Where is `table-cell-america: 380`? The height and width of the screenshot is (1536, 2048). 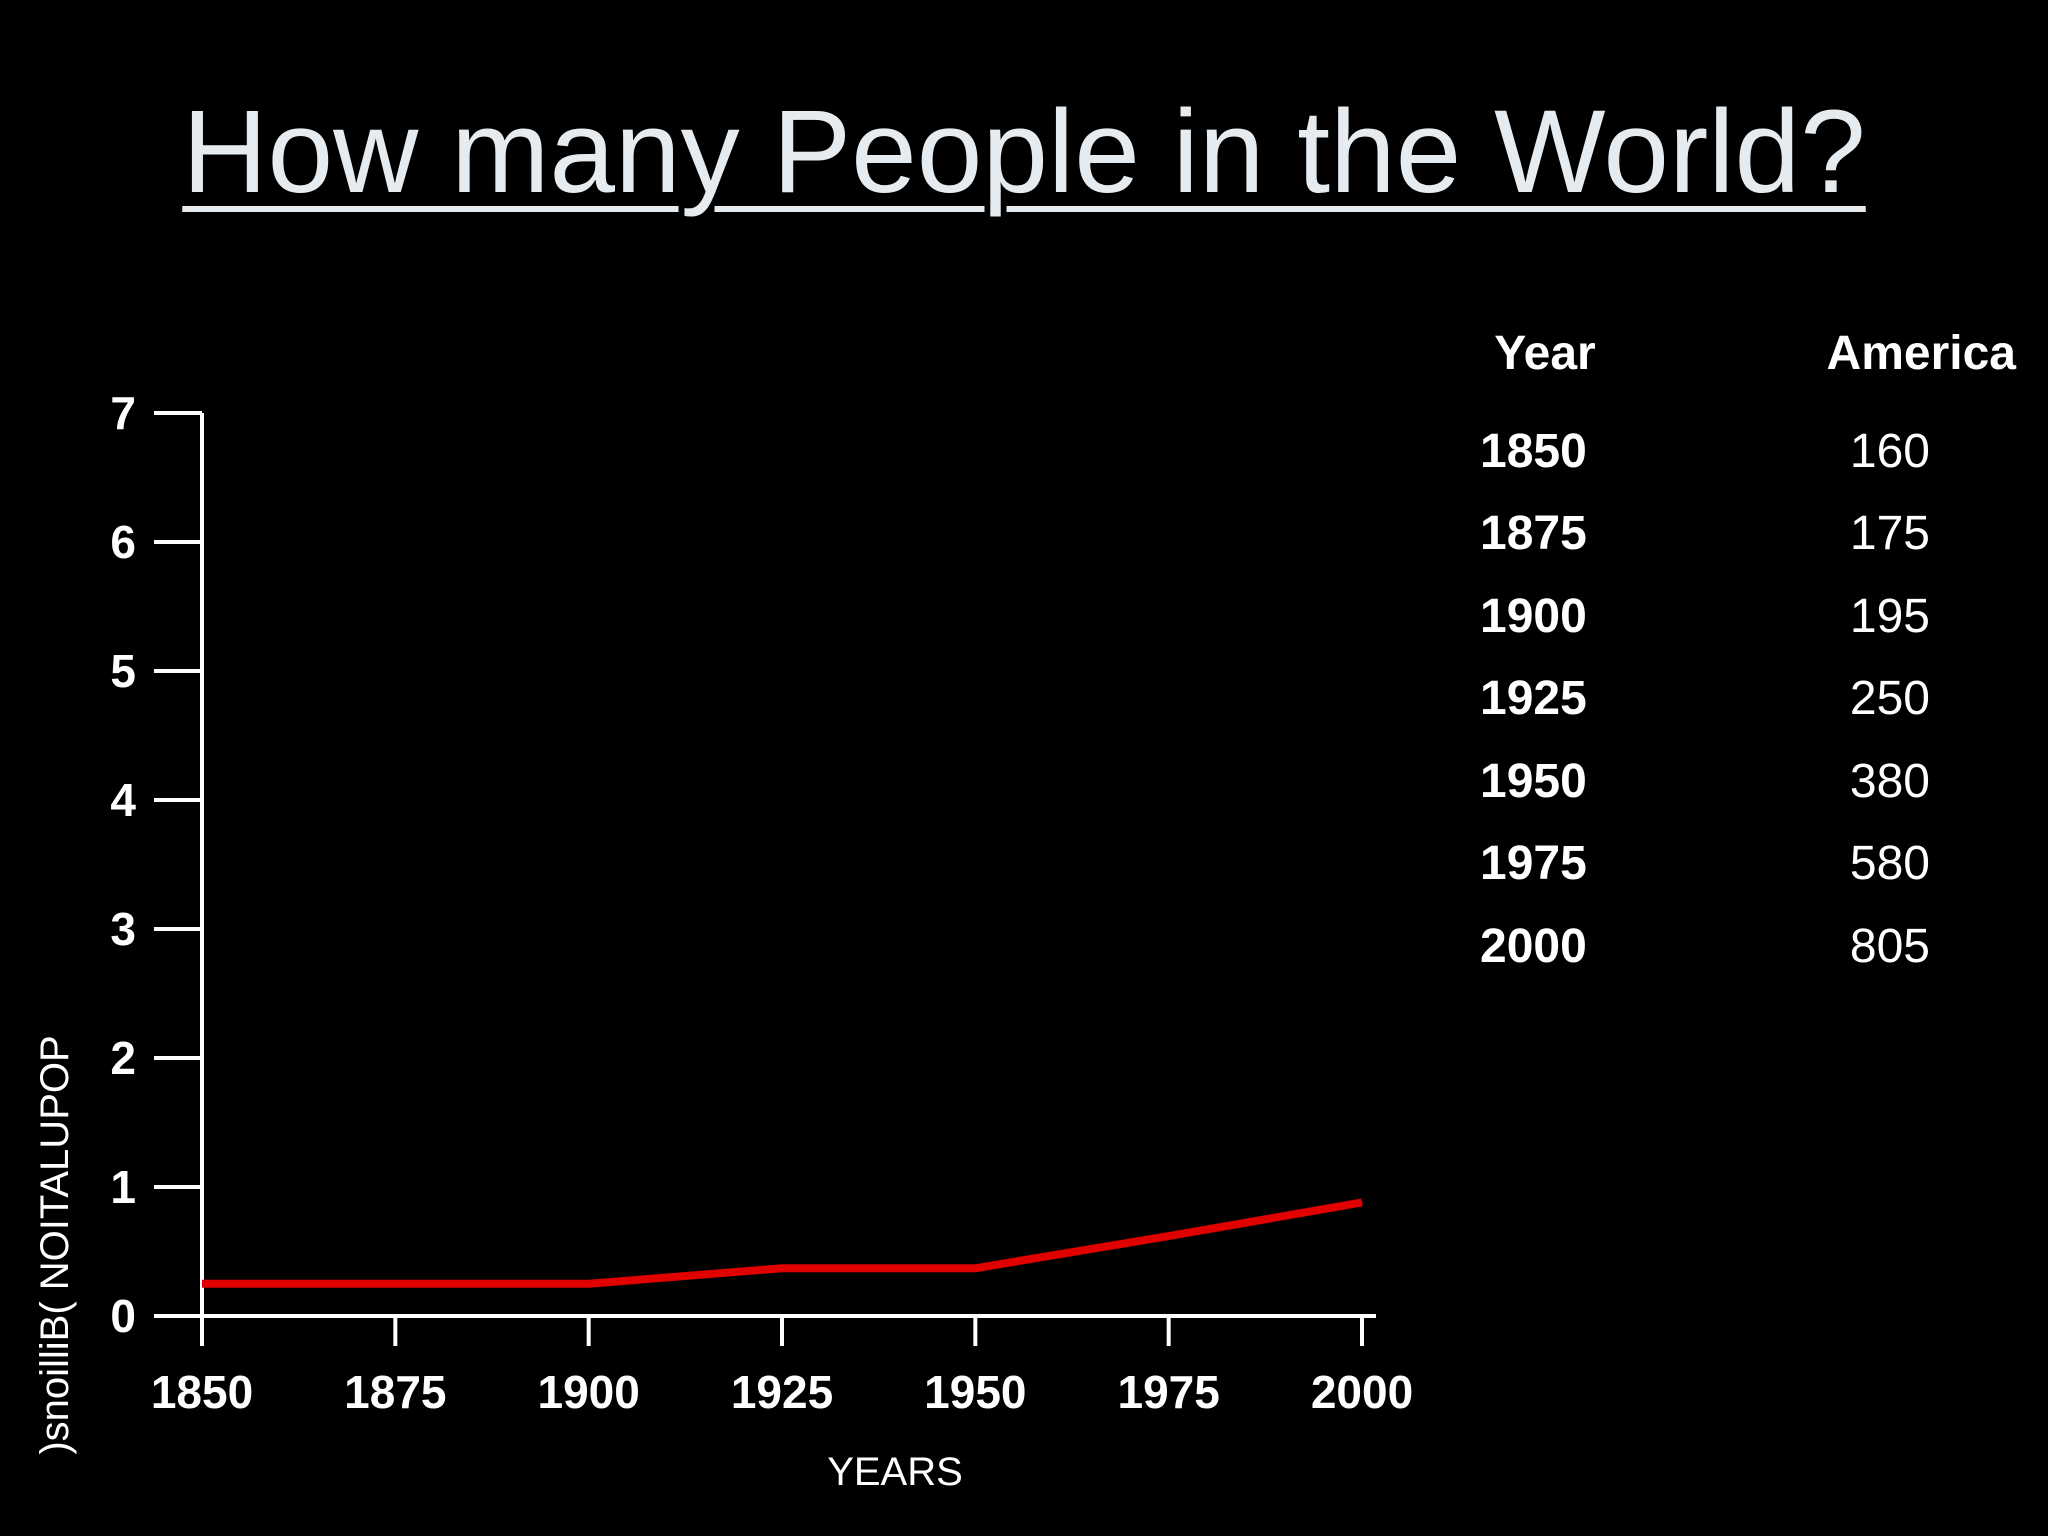
table-cell-america: 380 is located at coordinates (1889, 781).